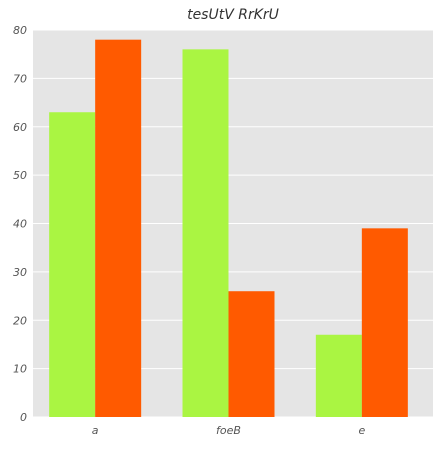 This screenshot has width=448, height=453. Describe the element at coordinates (384, 322) in the screenshot. I see `bar-series-2-e` at that location.